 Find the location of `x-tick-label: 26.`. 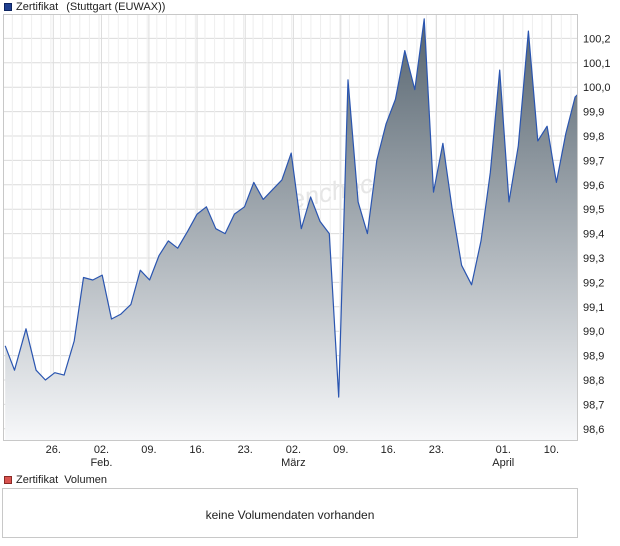

x-tick-label: 26. is located at coordinates (53, 450).